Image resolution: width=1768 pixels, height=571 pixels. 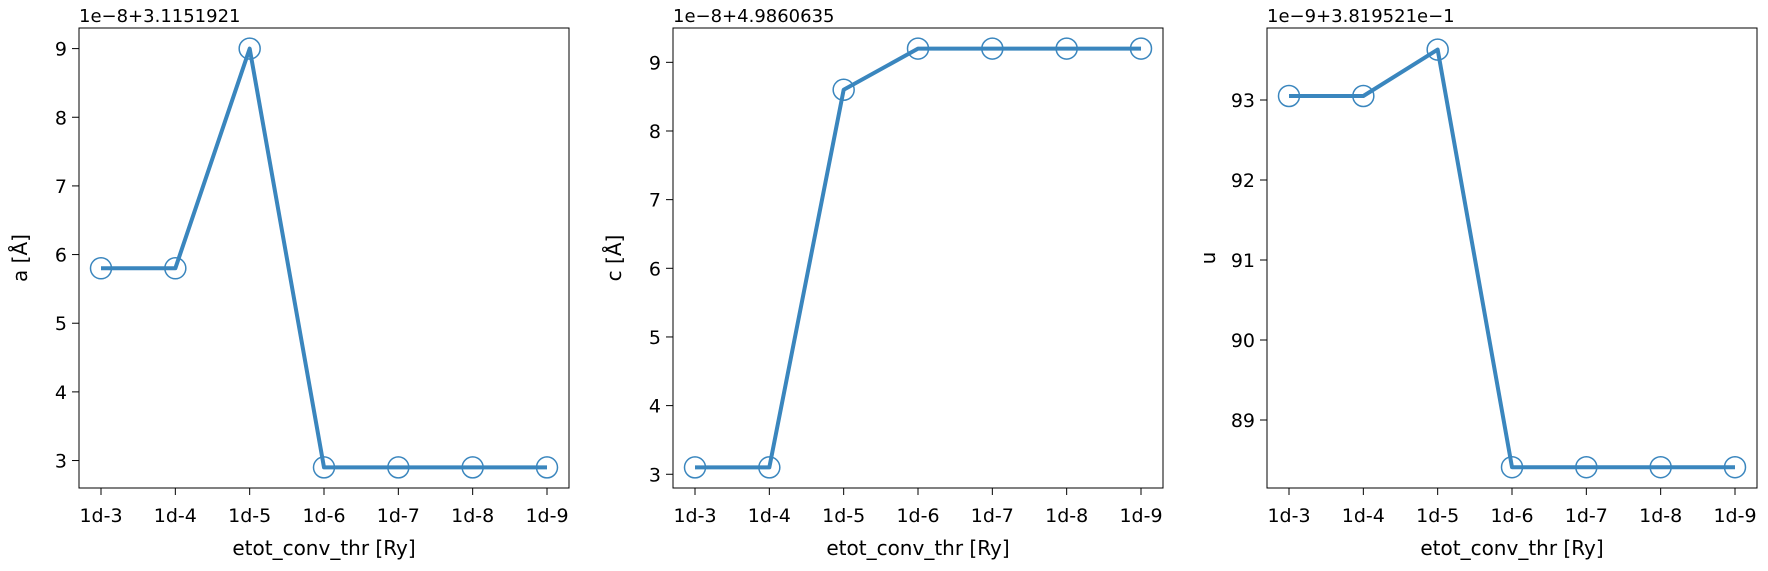 What do you see at coordinates (159, 16) in the screenshot?
I see `offset-label: 1e−8+3.1151921` at bounding box center [159, 16].